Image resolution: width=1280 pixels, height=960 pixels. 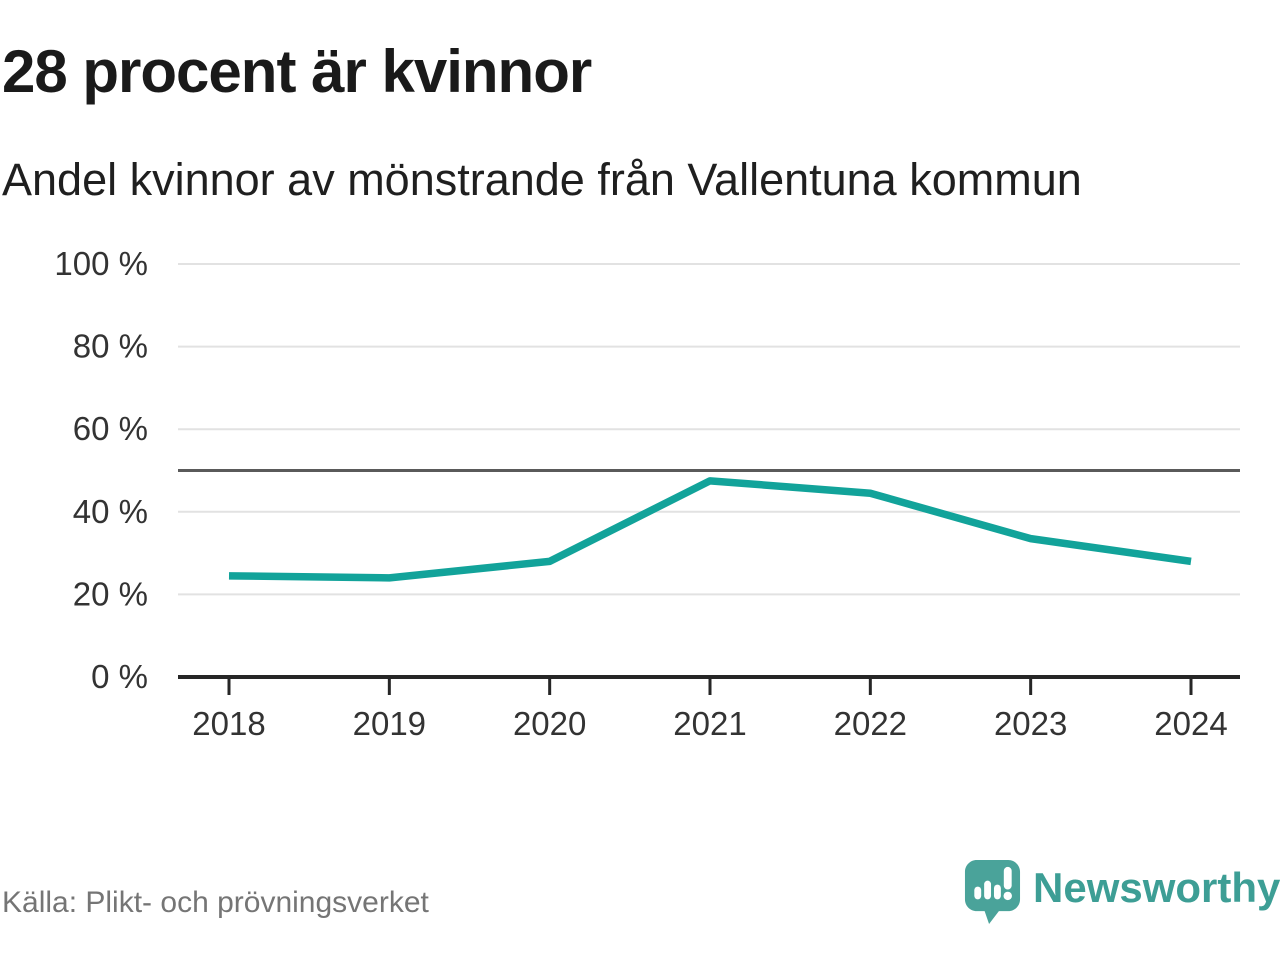 I want to click on newsworthy-logo: Newsworthy, so click(x=1121, y=892).